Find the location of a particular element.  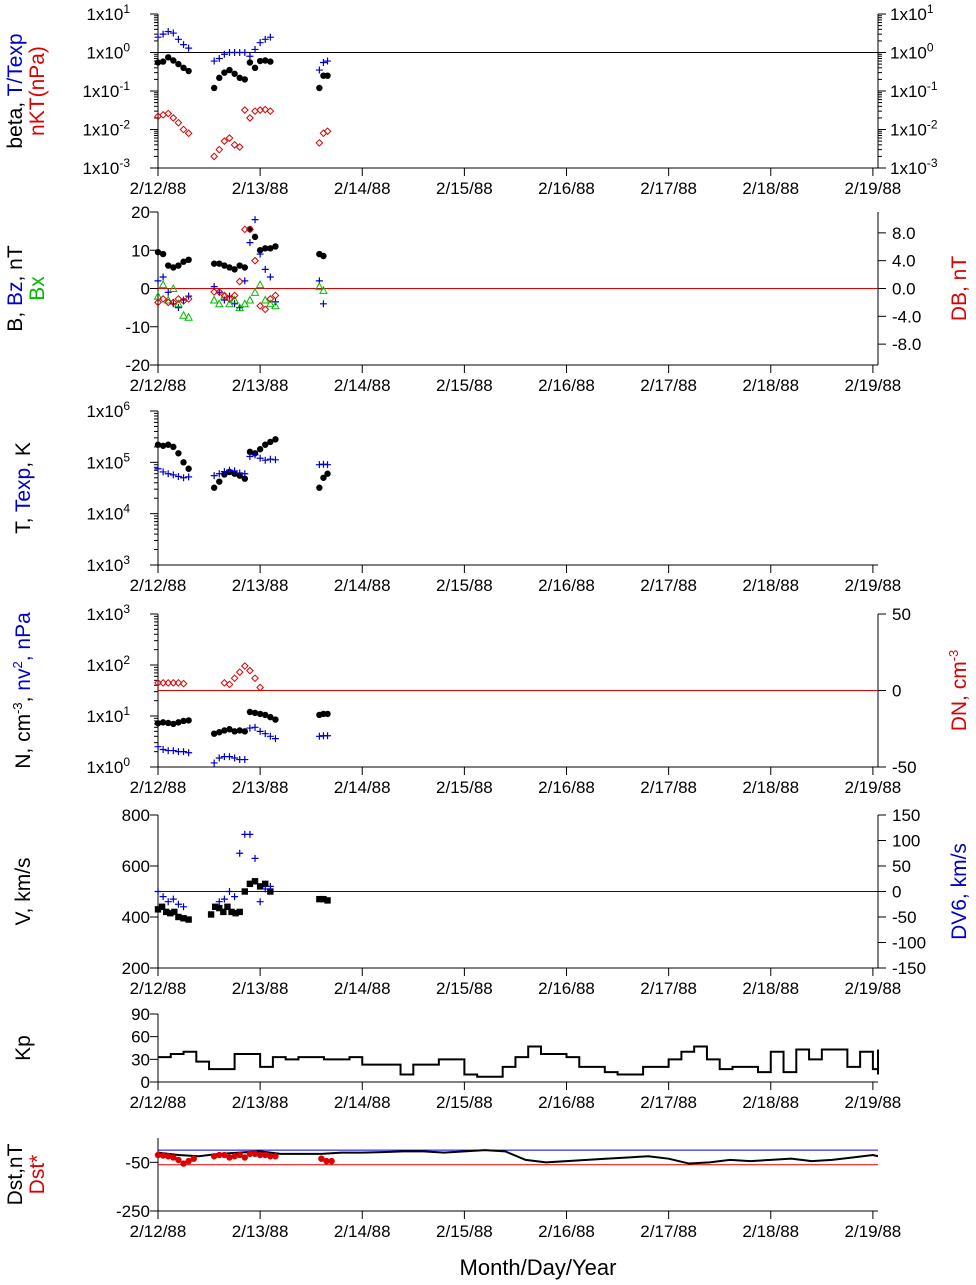

y-tick-label: 1x10¹ is located at coordinates (108, 715).